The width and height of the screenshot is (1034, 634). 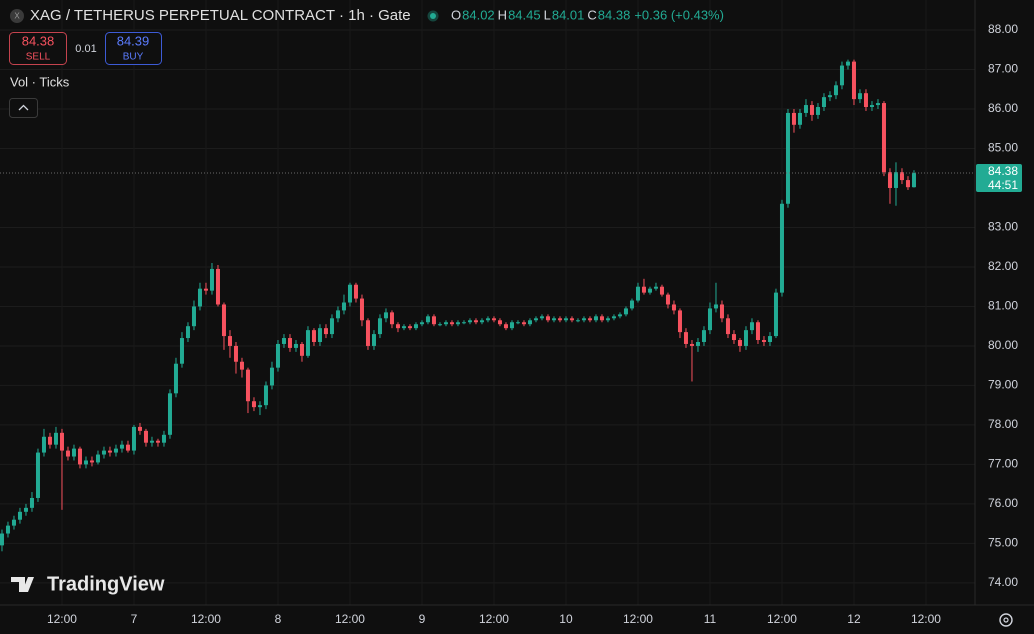 What do you see at coordinates (278, 619) in the screenshot?
I see `x-tick-label: 8` at bounding box center [278, 619].